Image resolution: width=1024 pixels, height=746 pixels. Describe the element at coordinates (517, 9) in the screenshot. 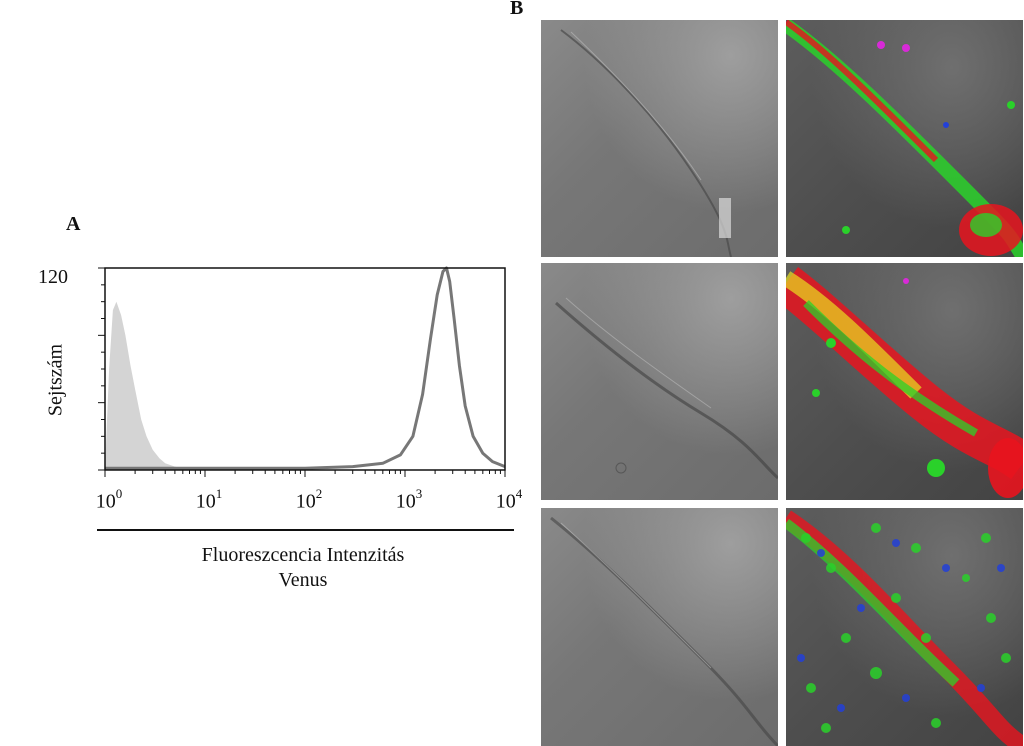

I see `panel-b-label: B` at that location.